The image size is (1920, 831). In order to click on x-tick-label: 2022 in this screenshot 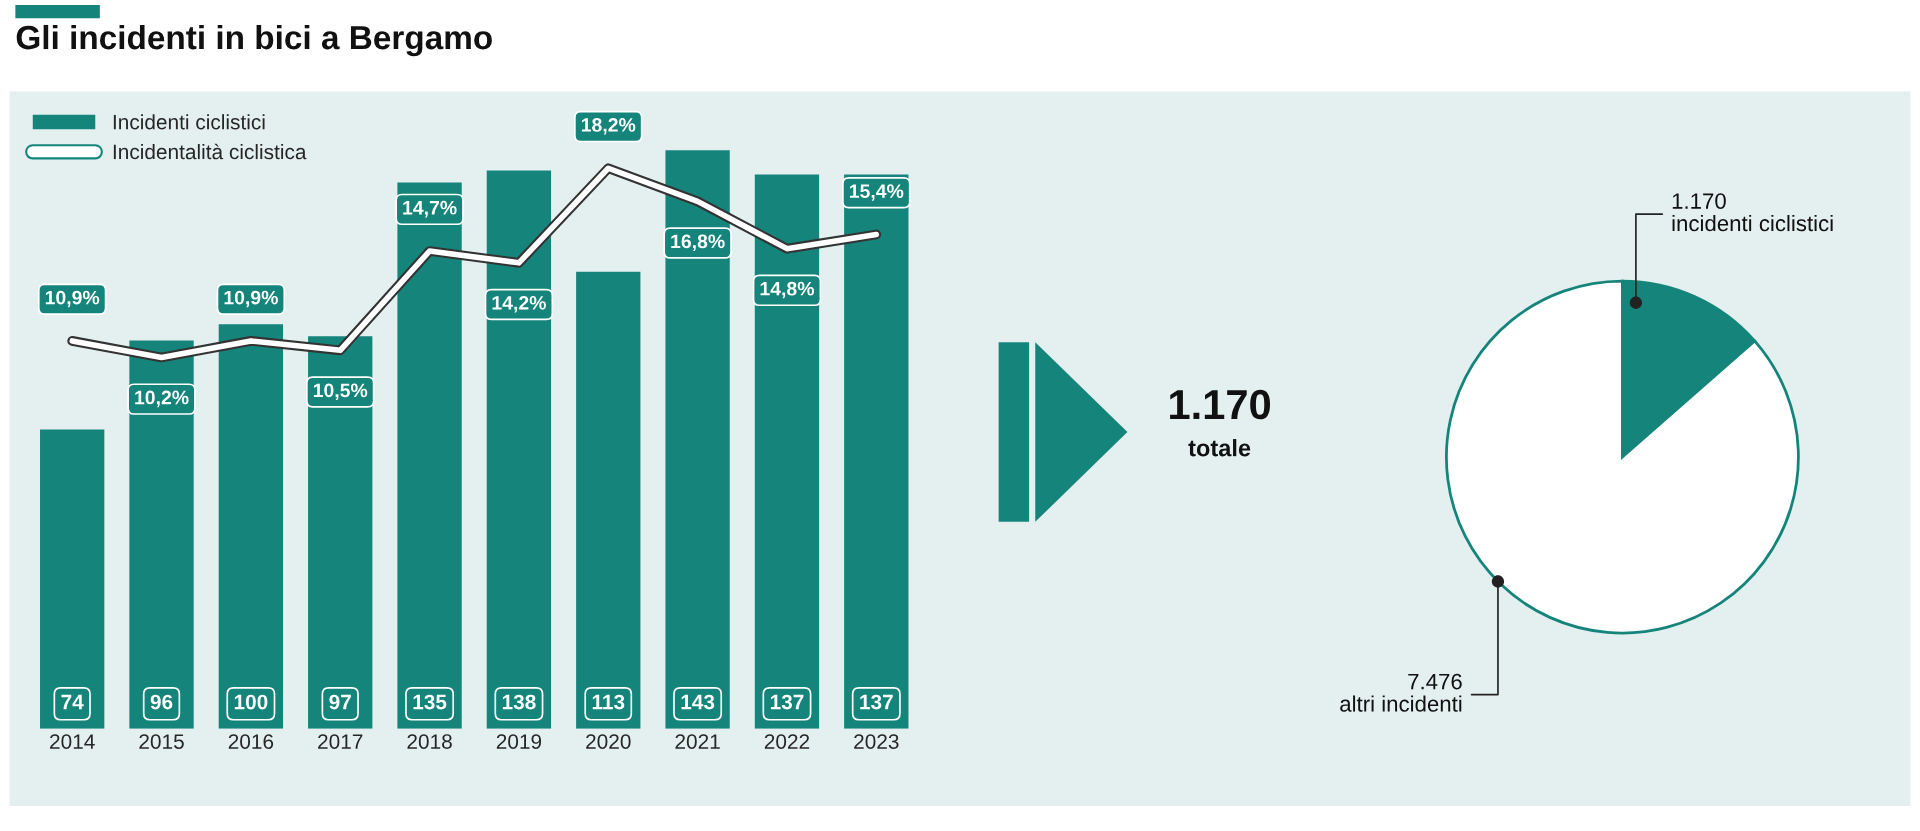, I will do `click(787, 741)`.